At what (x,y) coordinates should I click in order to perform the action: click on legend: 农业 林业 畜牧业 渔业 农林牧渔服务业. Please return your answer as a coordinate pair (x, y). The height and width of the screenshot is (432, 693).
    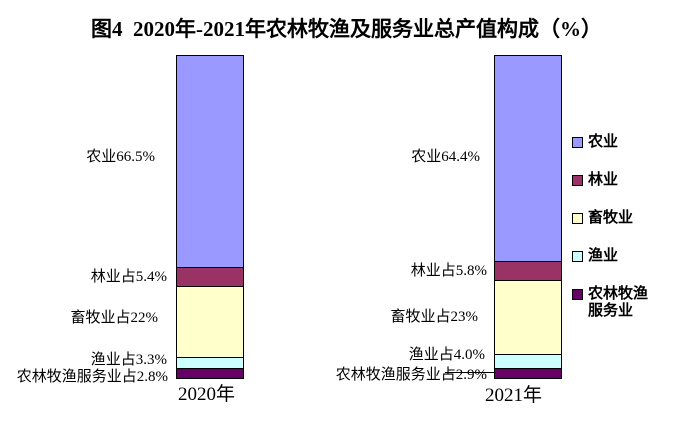
    Looking at the image, I should click on (612, 237).